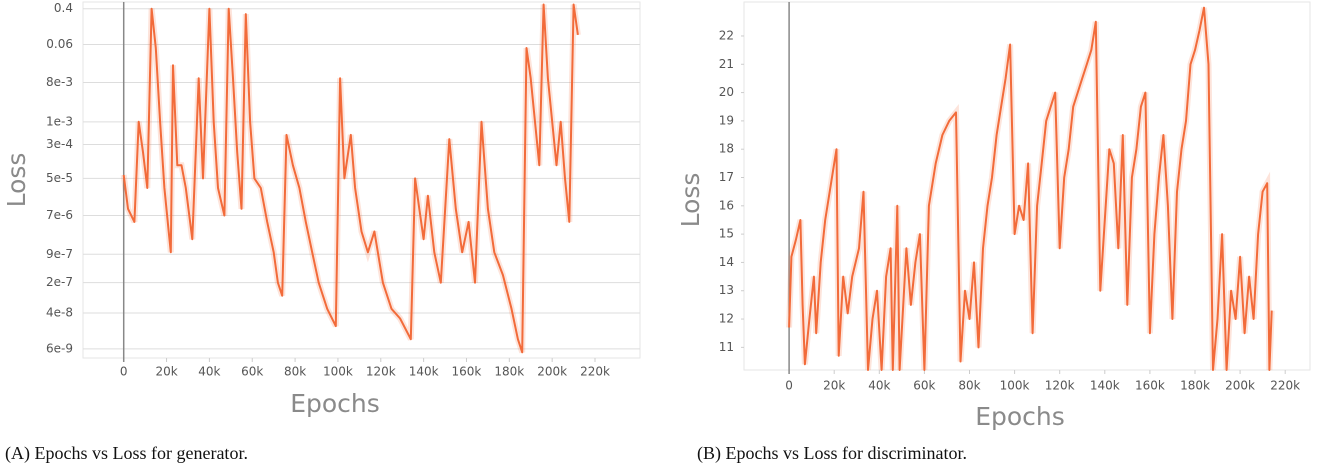 This screenshot has width=1328, height=469. What do you see at coordinates (726, 319) in the screenshot?
I see `y-tick-label: 12` at bounding box center [726, 319].